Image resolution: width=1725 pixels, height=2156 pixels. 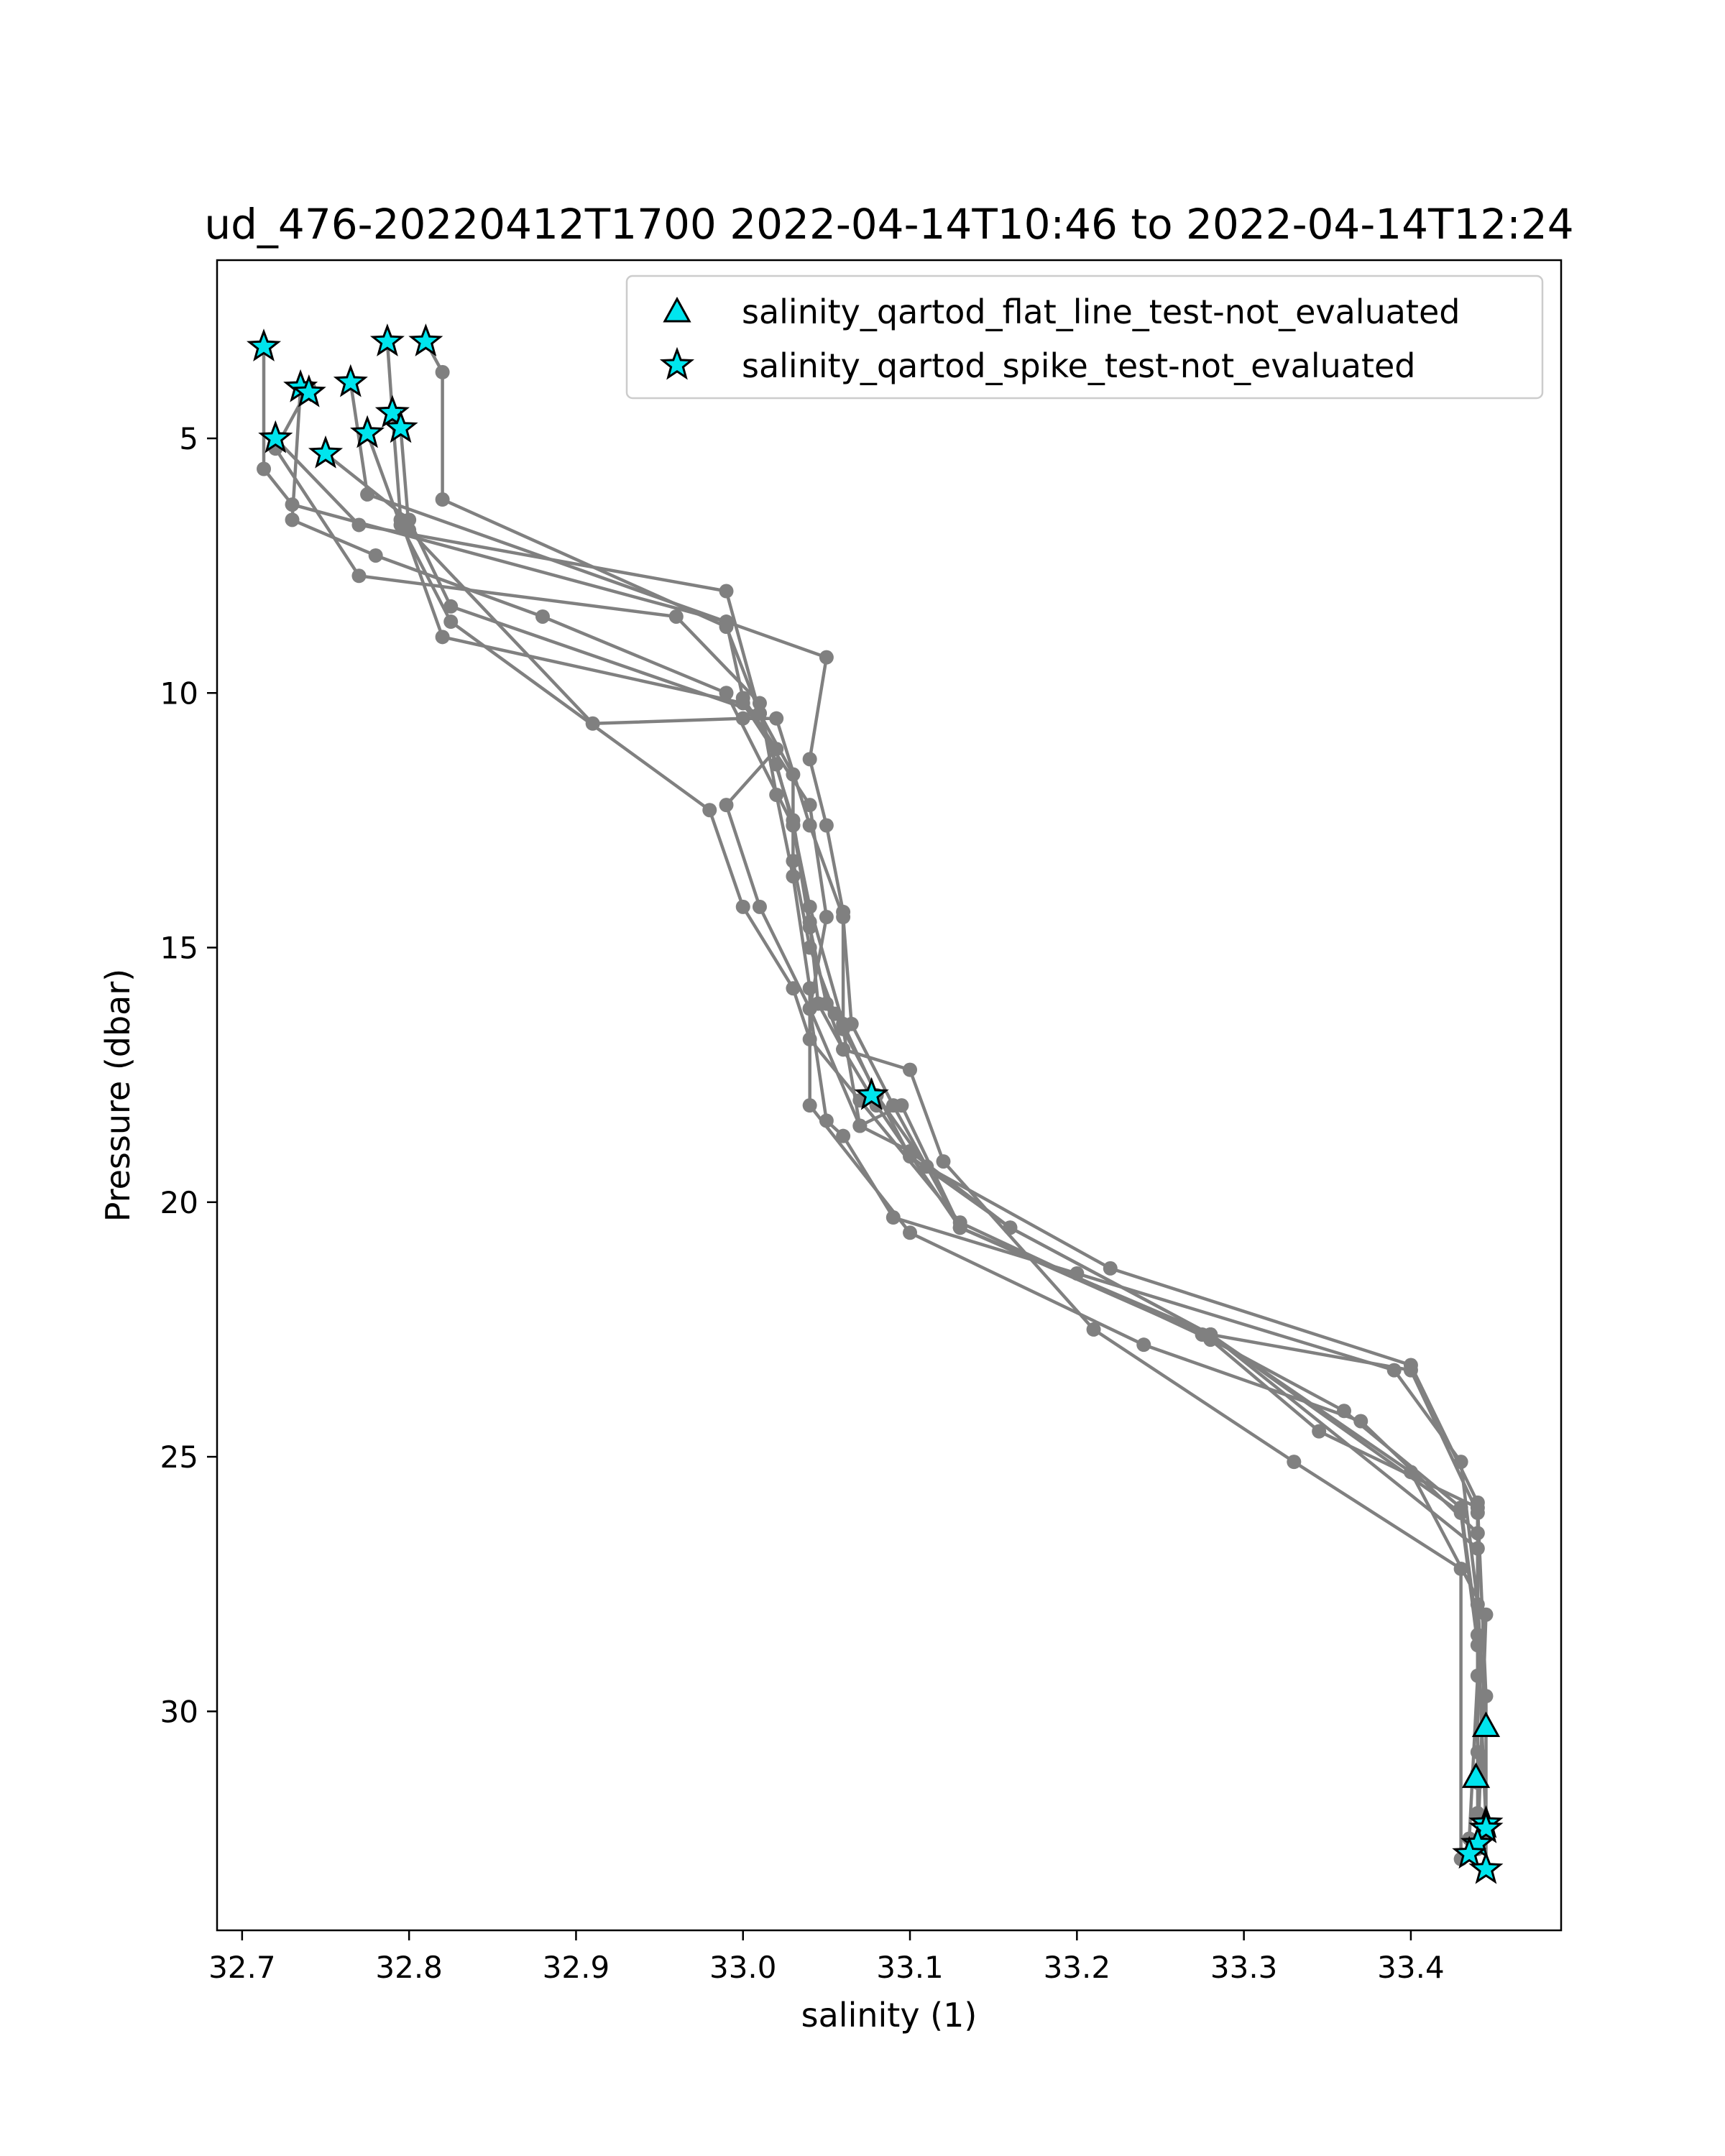 What do you see at coordinates (188, 1075) in the screenshot?
I see `y-axis: 5 10 15 20 25 30` at bounding box center [188, 1075].